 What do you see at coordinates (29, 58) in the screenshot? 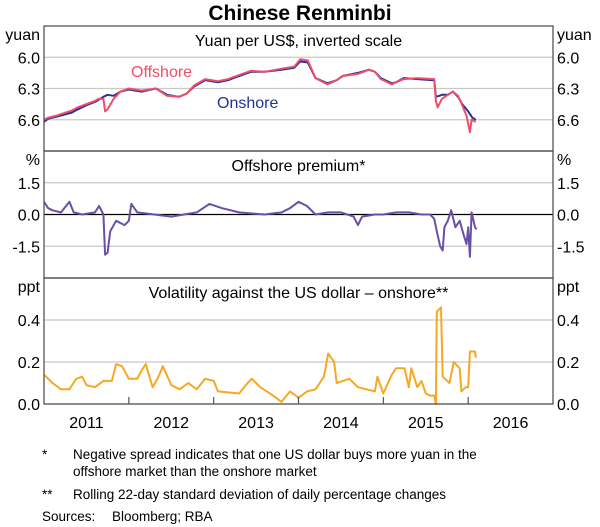
I see `y-tick-label-left: 6.0` at bounding box center [29, 58].